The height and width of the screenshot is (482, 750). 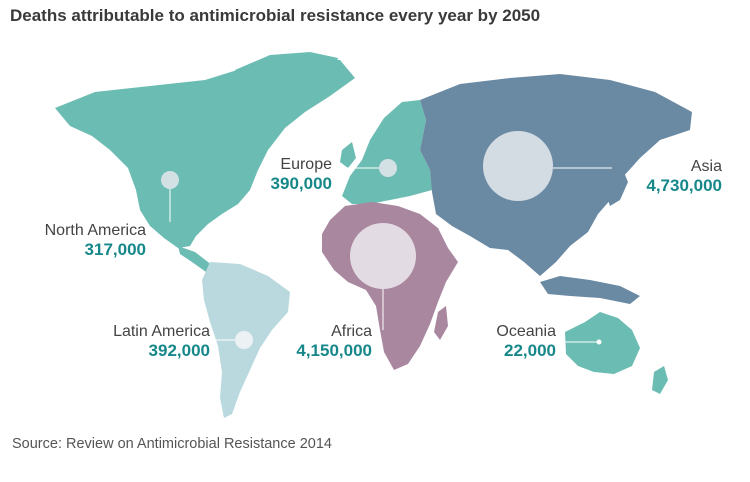 I want to click on africa-name: Africa, so click(x=351, y=331).